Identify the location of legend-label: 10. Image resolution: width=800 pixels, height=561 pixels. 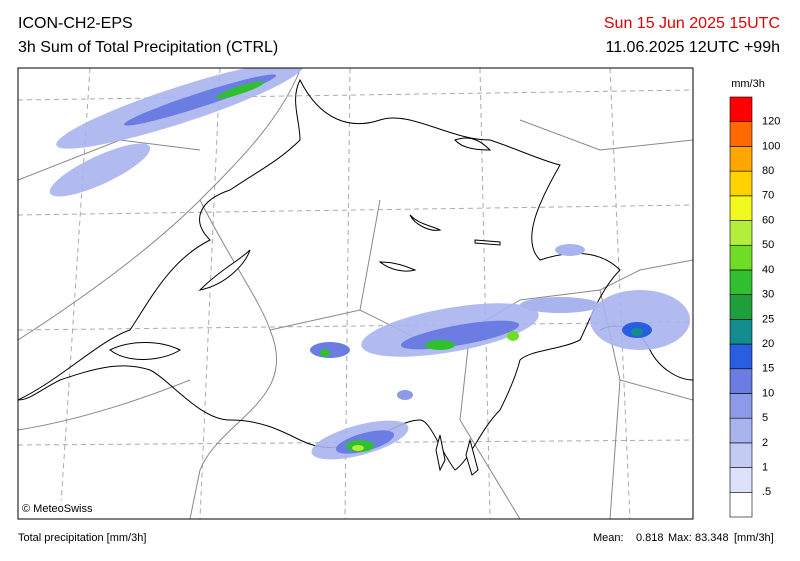
(768, 393).